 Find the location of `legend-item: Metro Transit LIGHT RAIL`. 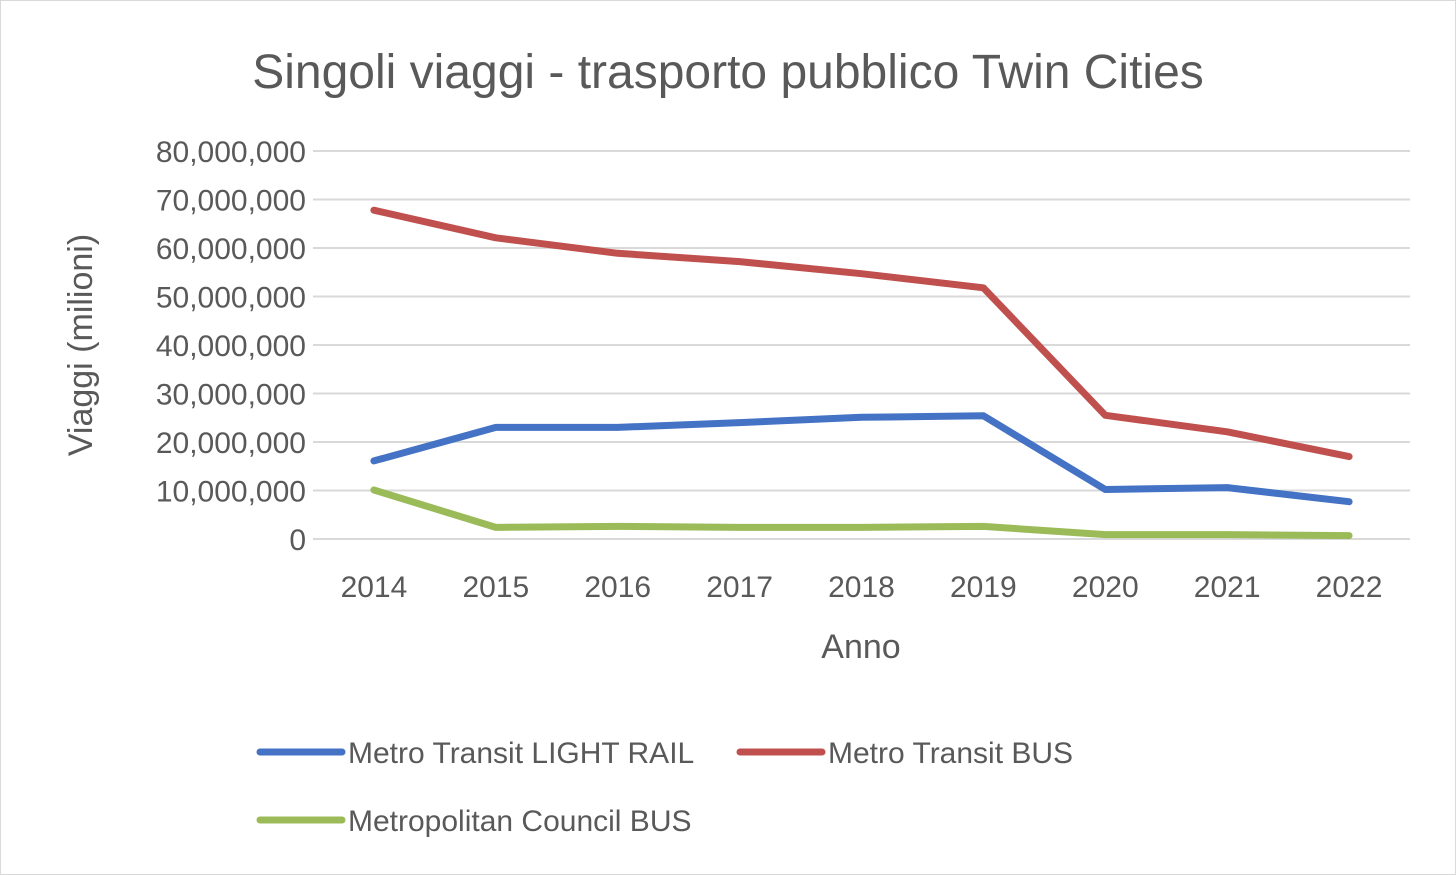

legend-item: Metro Transit LIGHT RAIL is located at coordinates (475, 753).